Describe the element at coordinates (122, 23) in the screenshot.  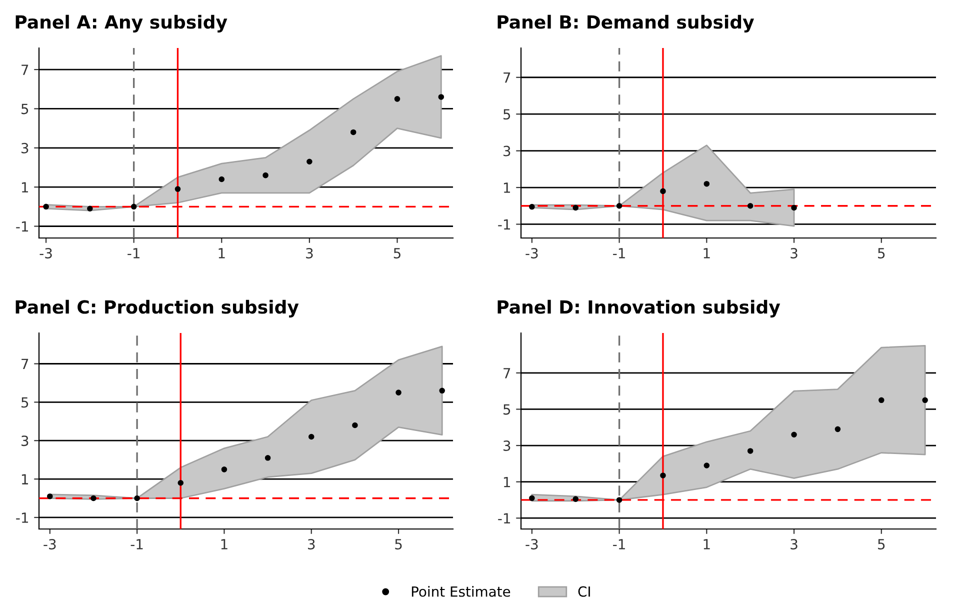
I see `chart-title: Panel A: Any subsidy` at that location.